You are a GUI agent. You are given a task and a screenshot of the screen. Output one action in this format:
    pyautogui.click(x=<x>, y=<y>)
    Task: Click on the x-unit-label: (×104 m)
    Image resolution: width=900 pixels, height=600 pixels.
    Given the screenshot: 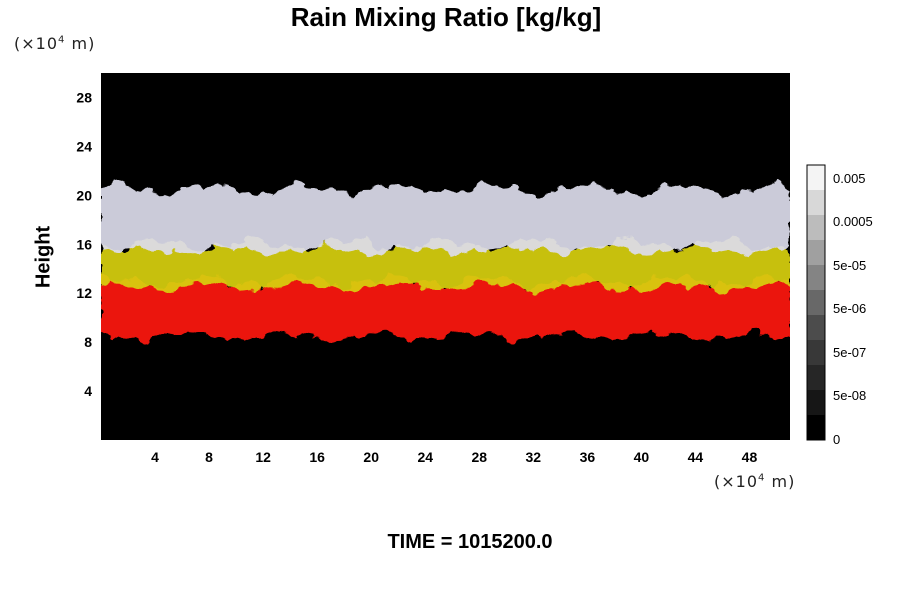 What is the action you would take?
    pyautogui.click(x=755, y=481)
    